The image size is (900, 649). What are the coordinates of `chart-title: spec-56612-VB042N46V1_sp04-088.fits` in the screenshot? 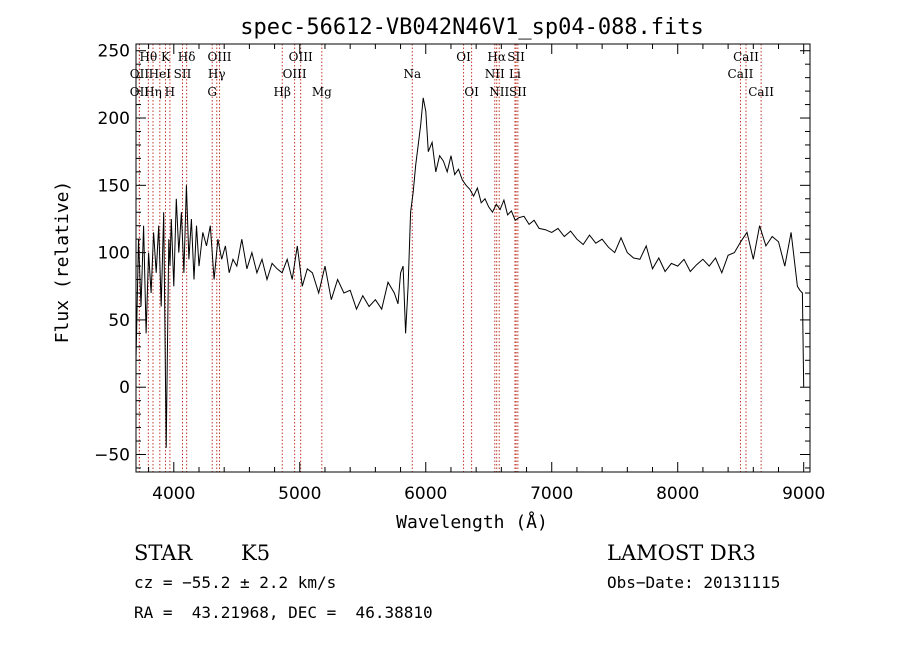 It's located at (472, 27).